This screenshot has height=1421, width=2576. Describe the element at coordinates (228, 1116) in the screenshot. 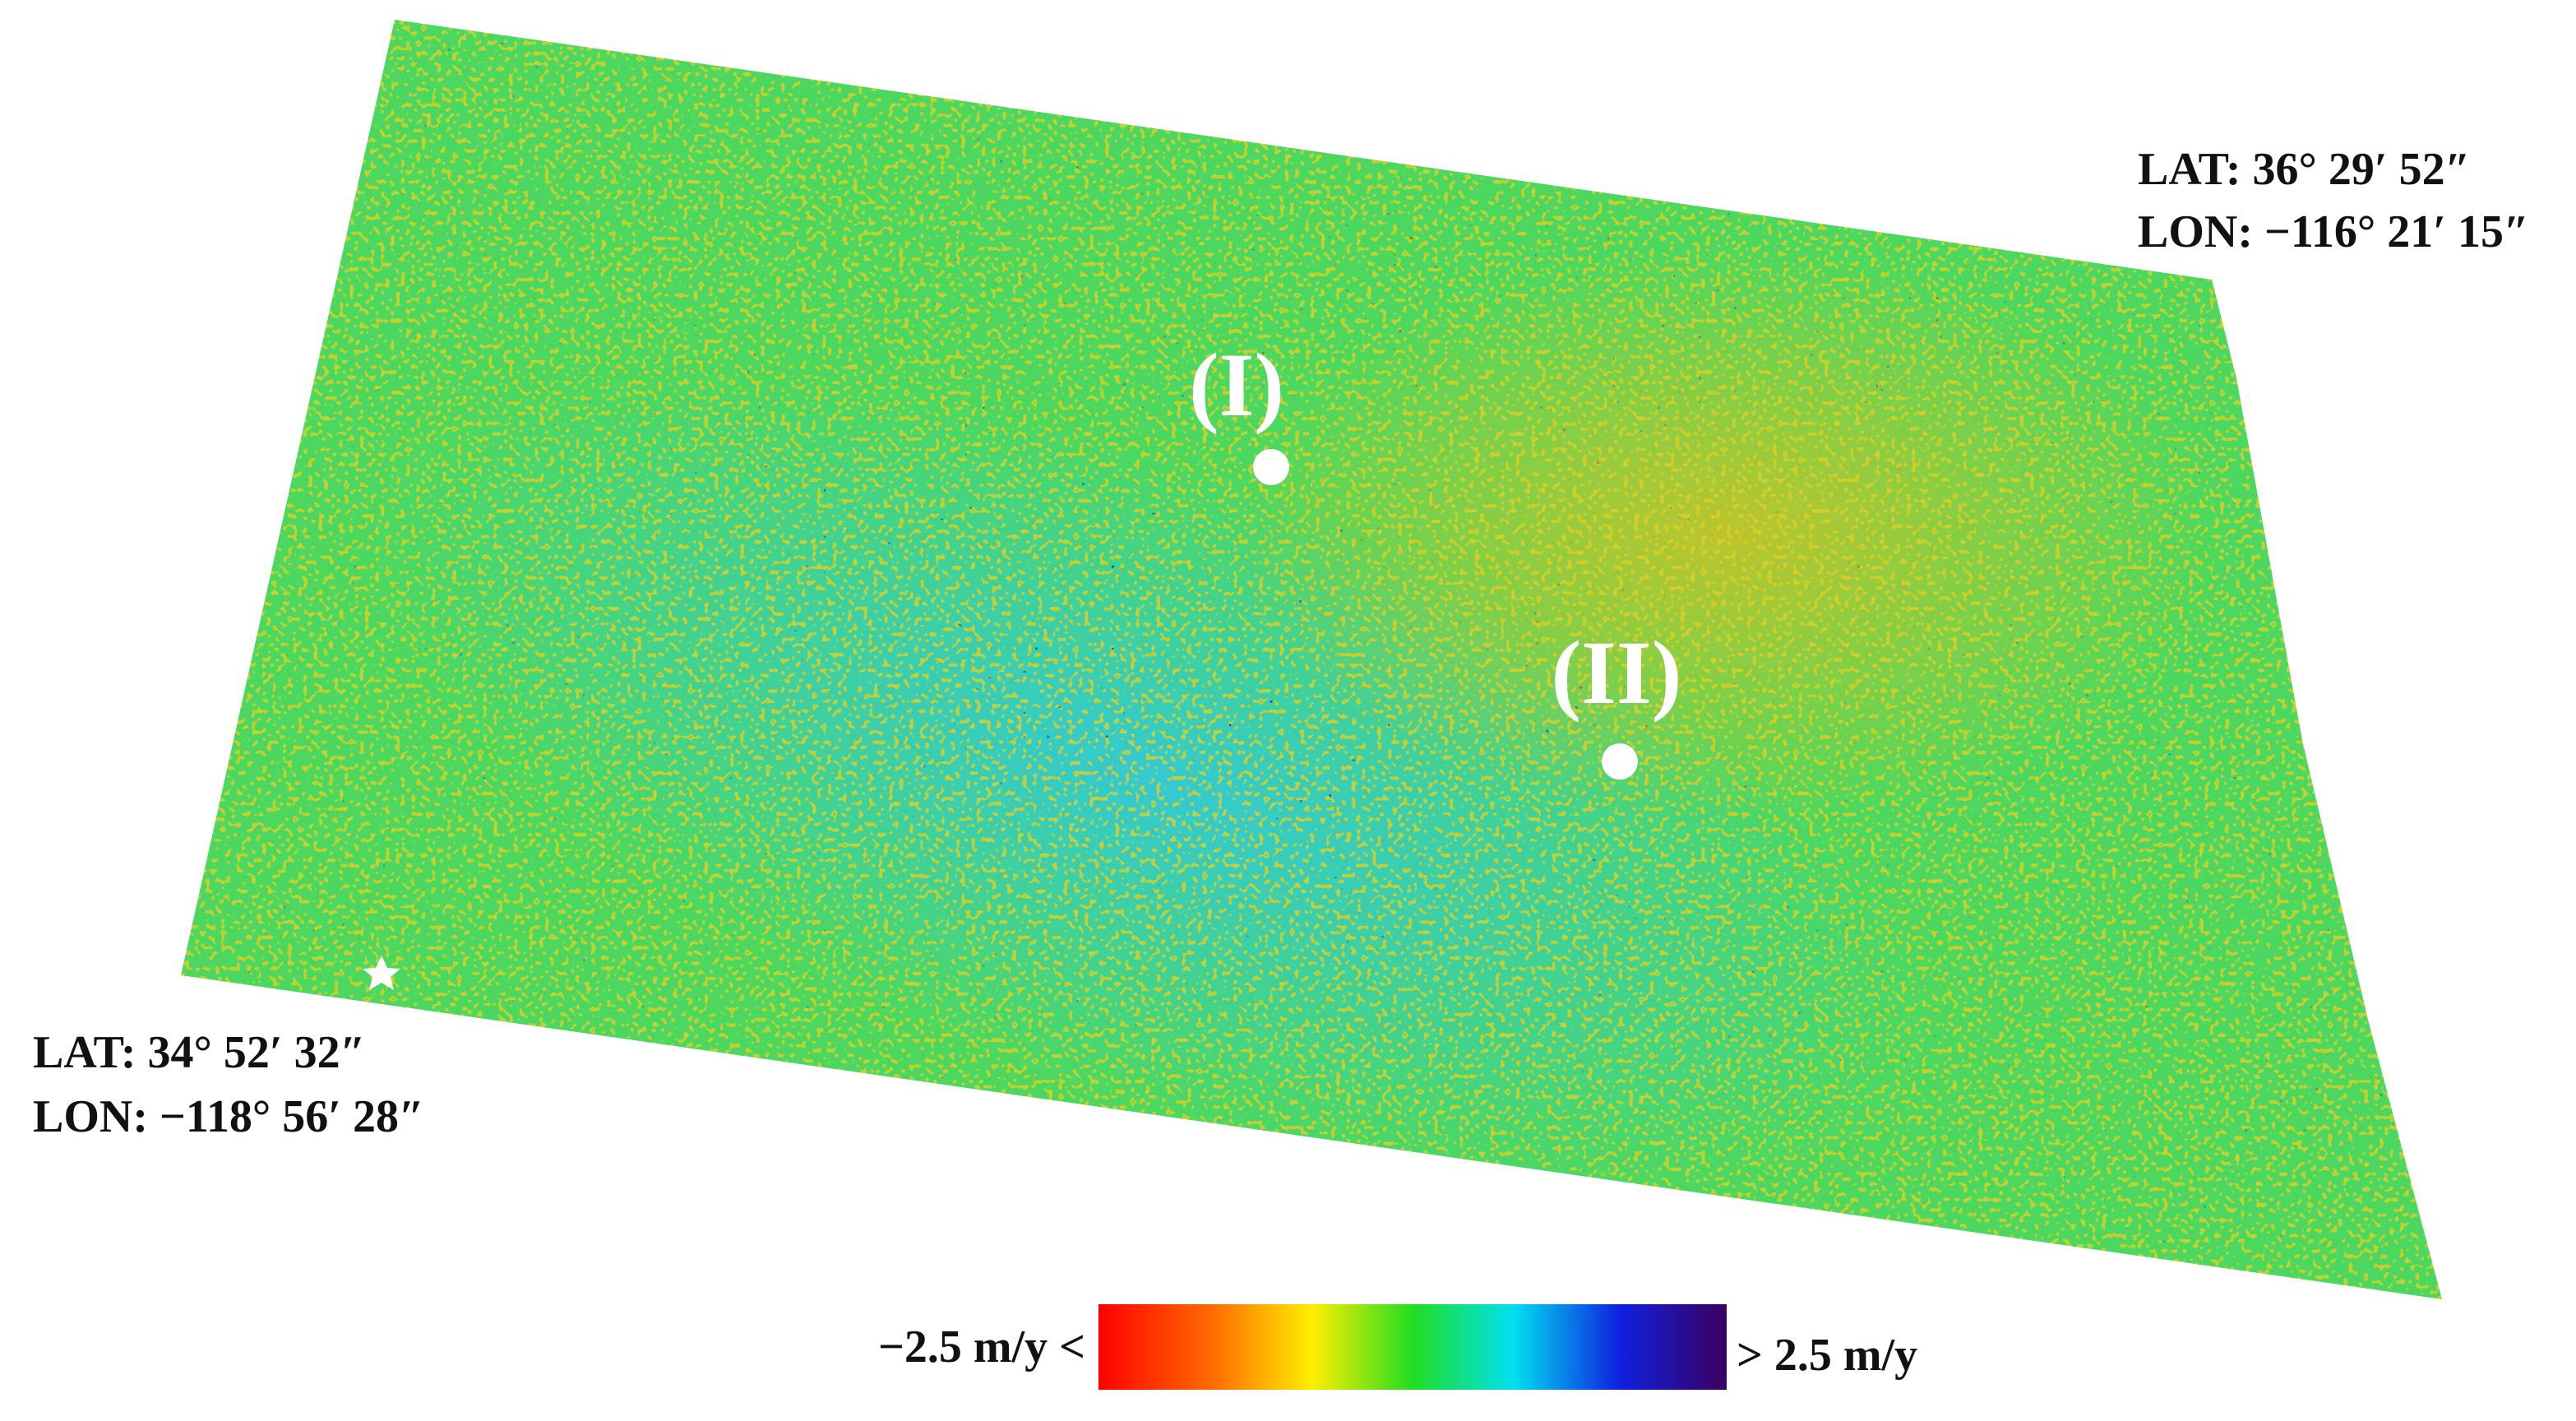

I see `corner-lon: LON: −118° 56′ 28″` at that location.